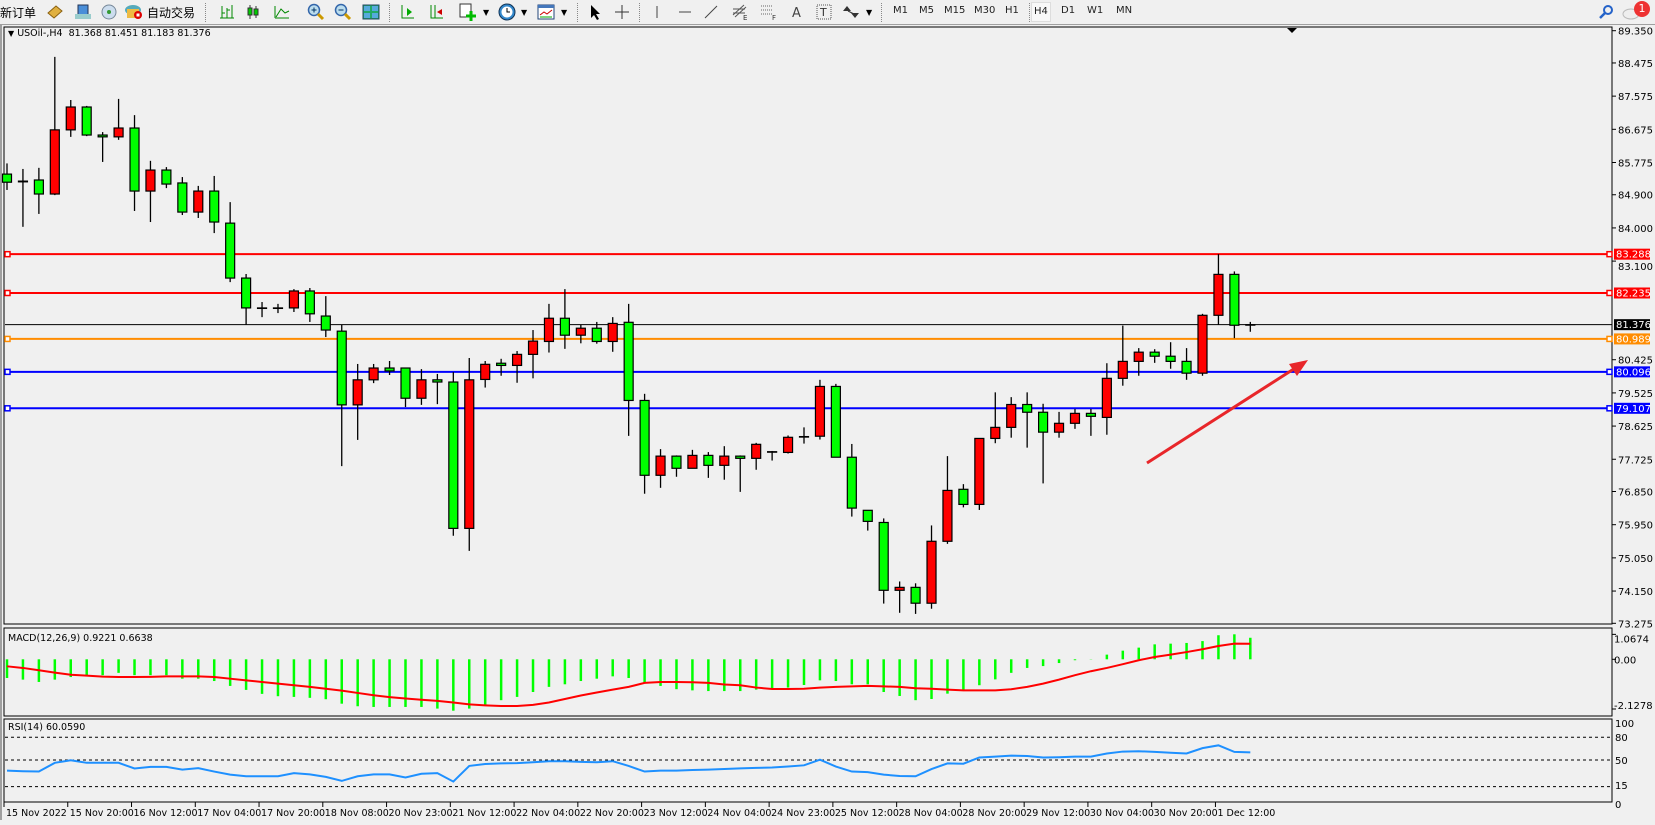  Describe the element at coordinates (711, 12) in the screenshot. I see `trendline-icon` at that location.